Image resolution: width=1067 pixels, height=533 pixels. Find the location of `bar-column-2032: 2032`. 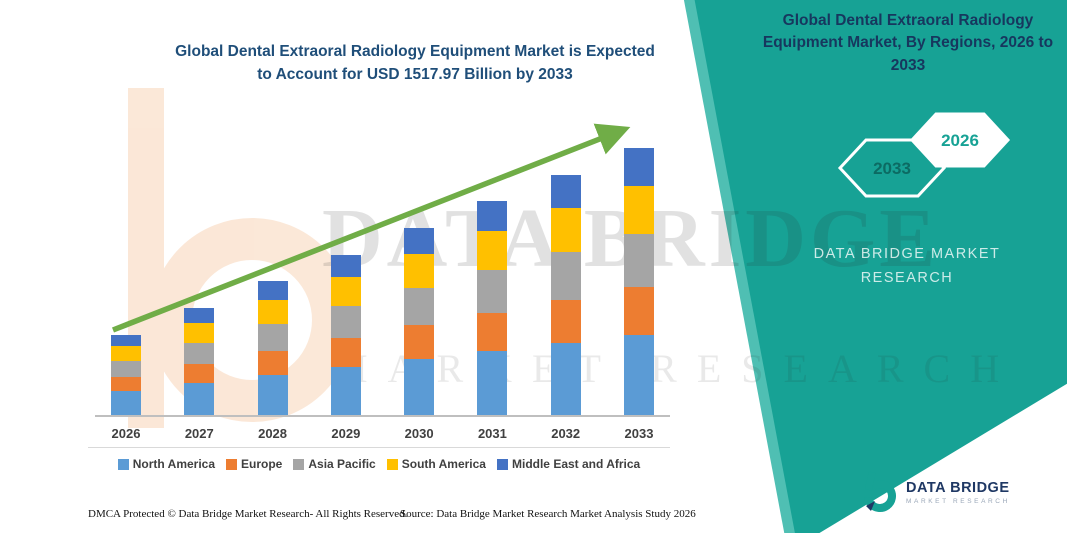

bar-column-2032: 2032 is located at coordinates (565, 307).